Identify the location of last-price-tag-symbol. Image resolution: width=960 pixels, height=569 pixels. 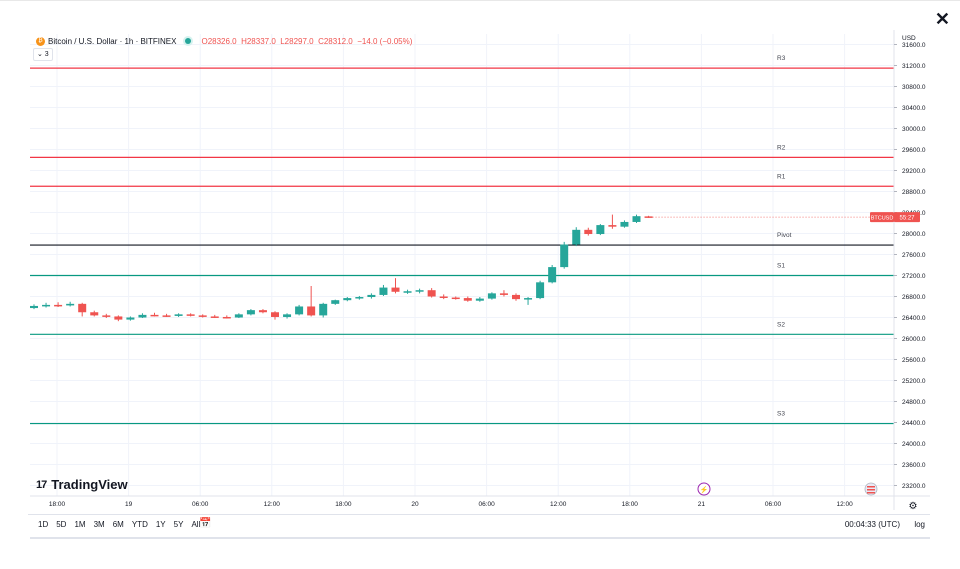
(882, 217).